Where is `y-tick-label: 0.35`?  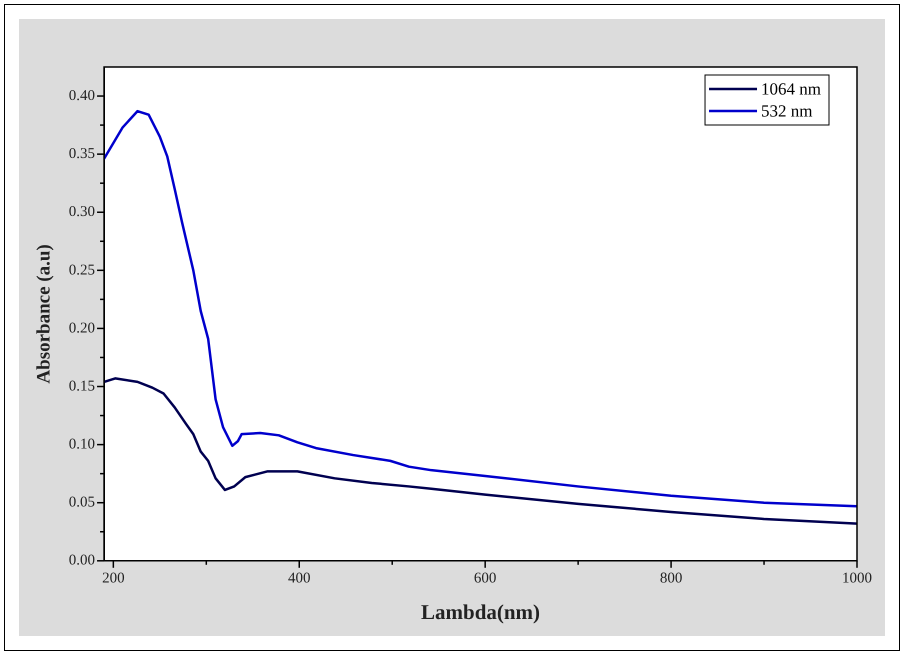 y-tick-label: 0.35 is located at coordinates (82, 154).